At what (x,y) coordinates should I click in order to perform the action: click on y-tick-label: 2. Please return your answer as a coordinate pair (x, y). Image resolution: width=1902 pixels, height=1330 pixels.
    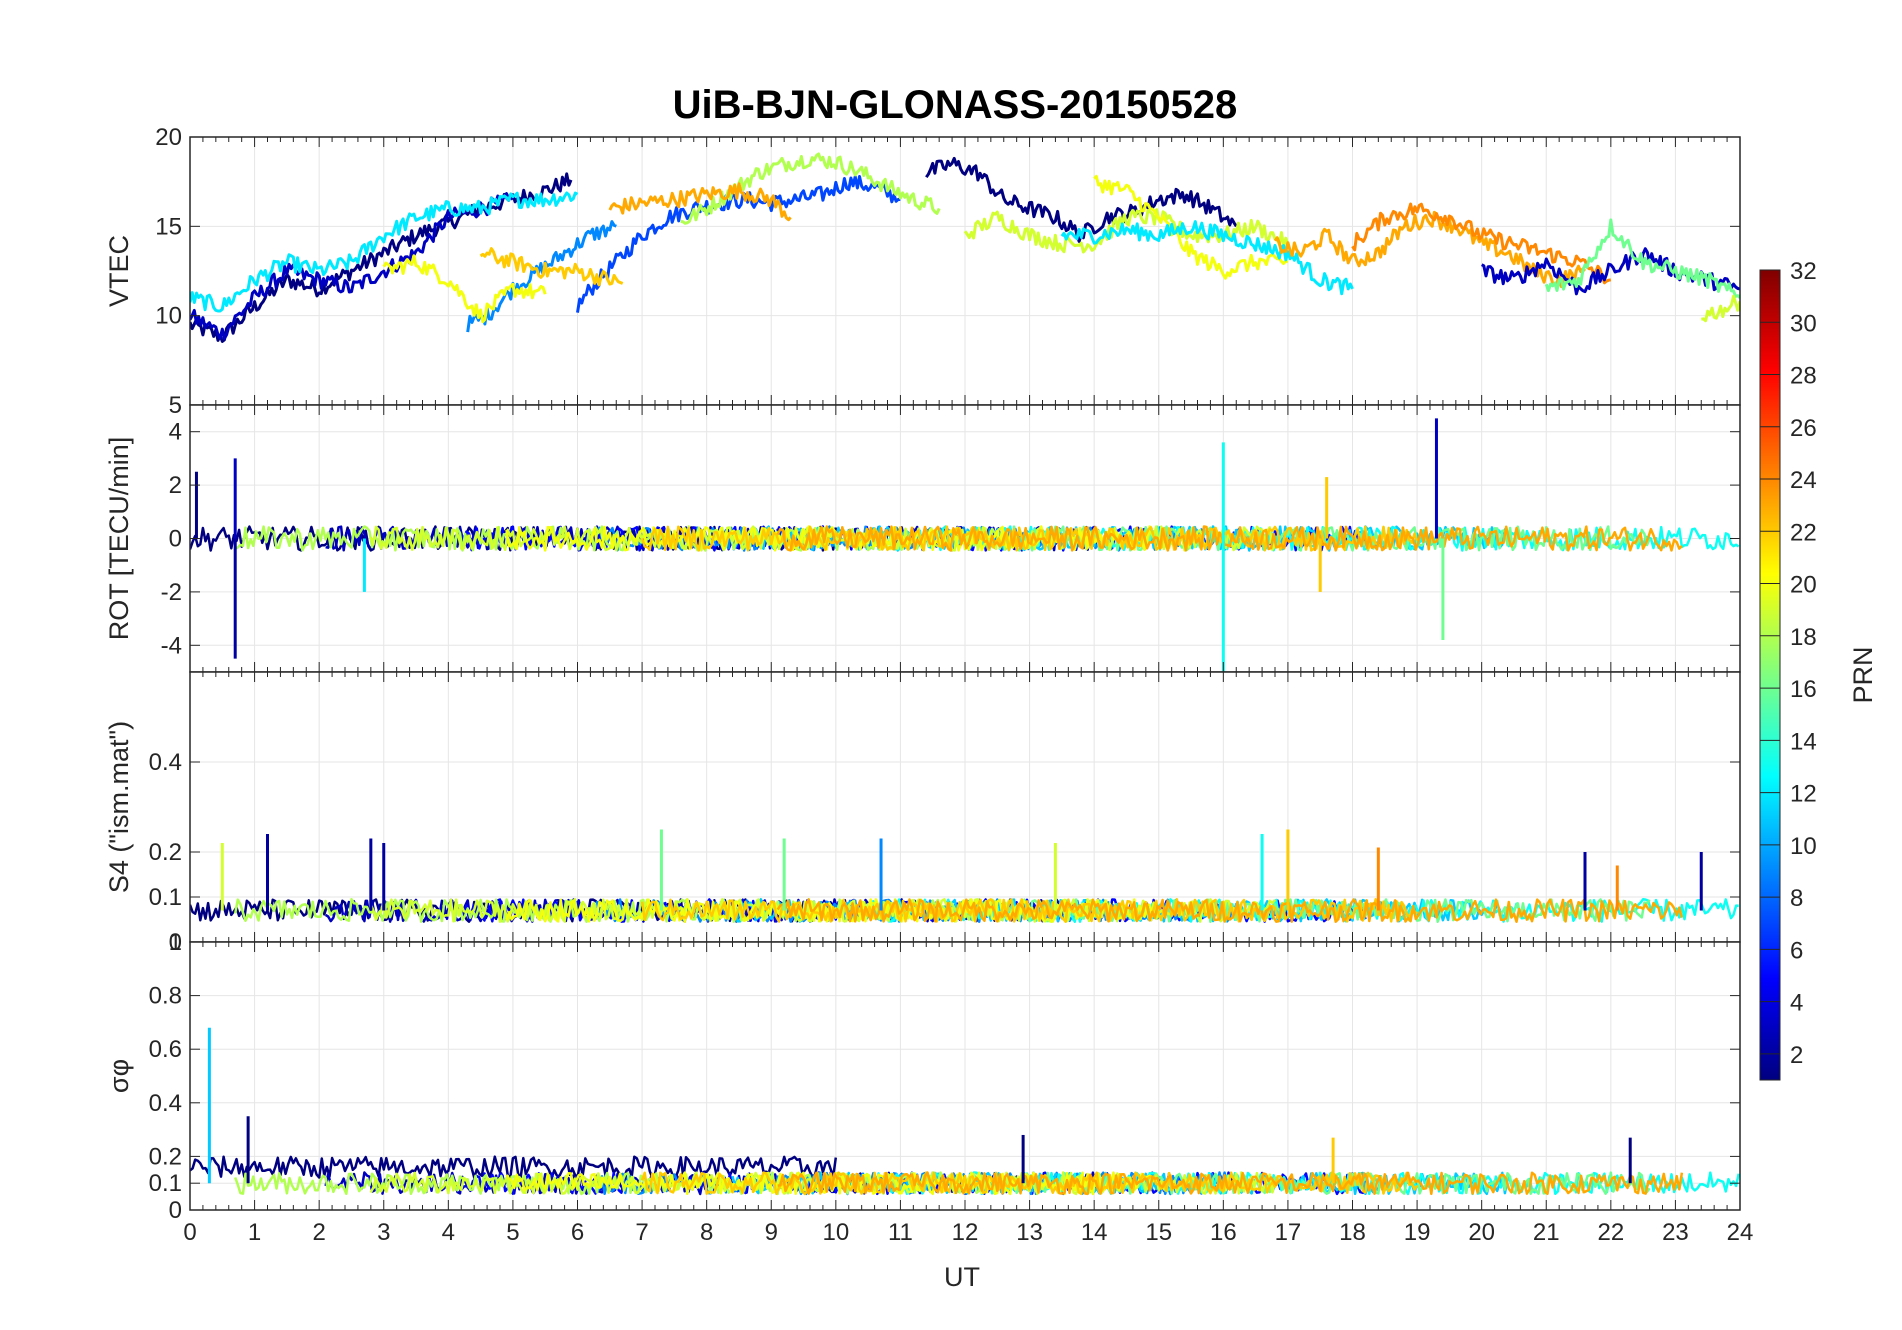
    Looking at the image, I should click on (175, 485).